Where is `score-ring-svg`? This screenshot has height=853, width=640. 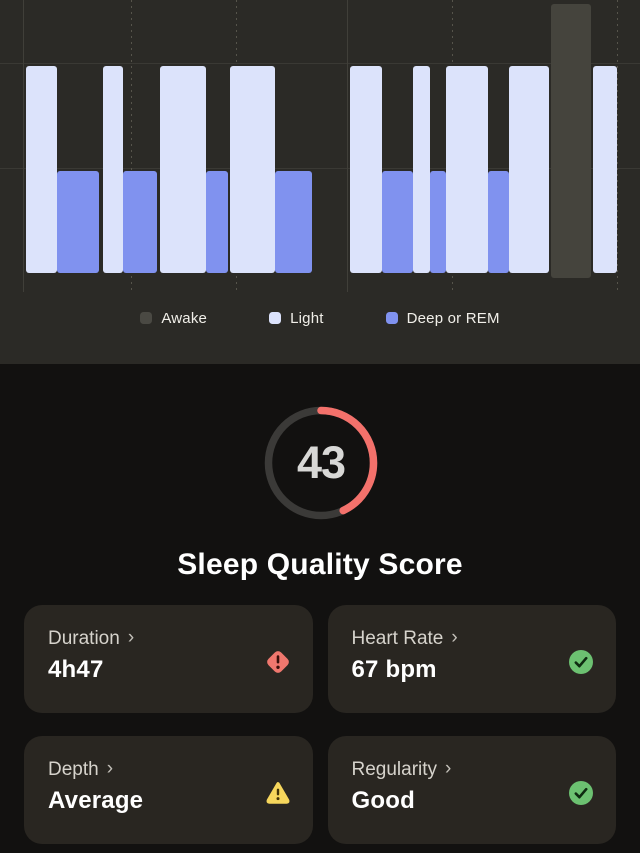
score-ring-svg is located at coordinates (321, 463).